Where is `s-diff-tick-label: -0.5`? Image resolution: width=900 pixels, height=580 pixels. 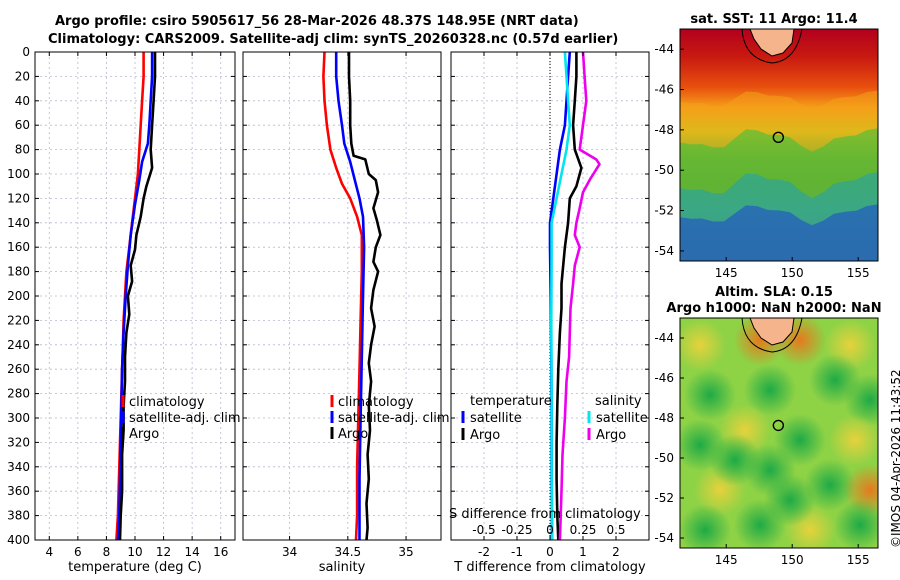
s-diff-tick-label: -0.5 is located at coordinates (483, 530).